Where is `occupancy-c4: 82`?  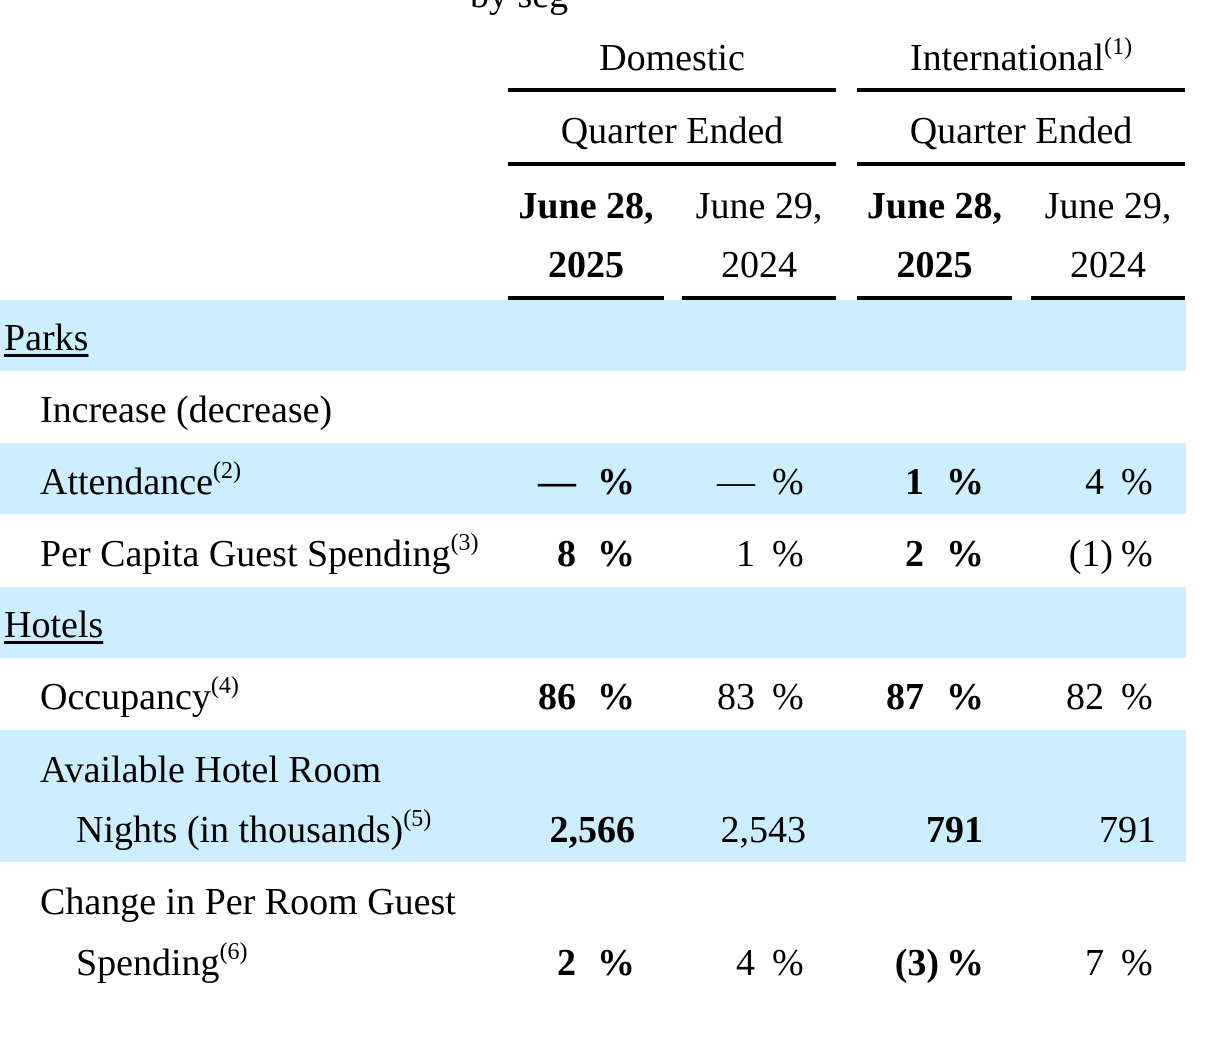 occupancy-c4: 82 is located at coordinates (1085, 697).